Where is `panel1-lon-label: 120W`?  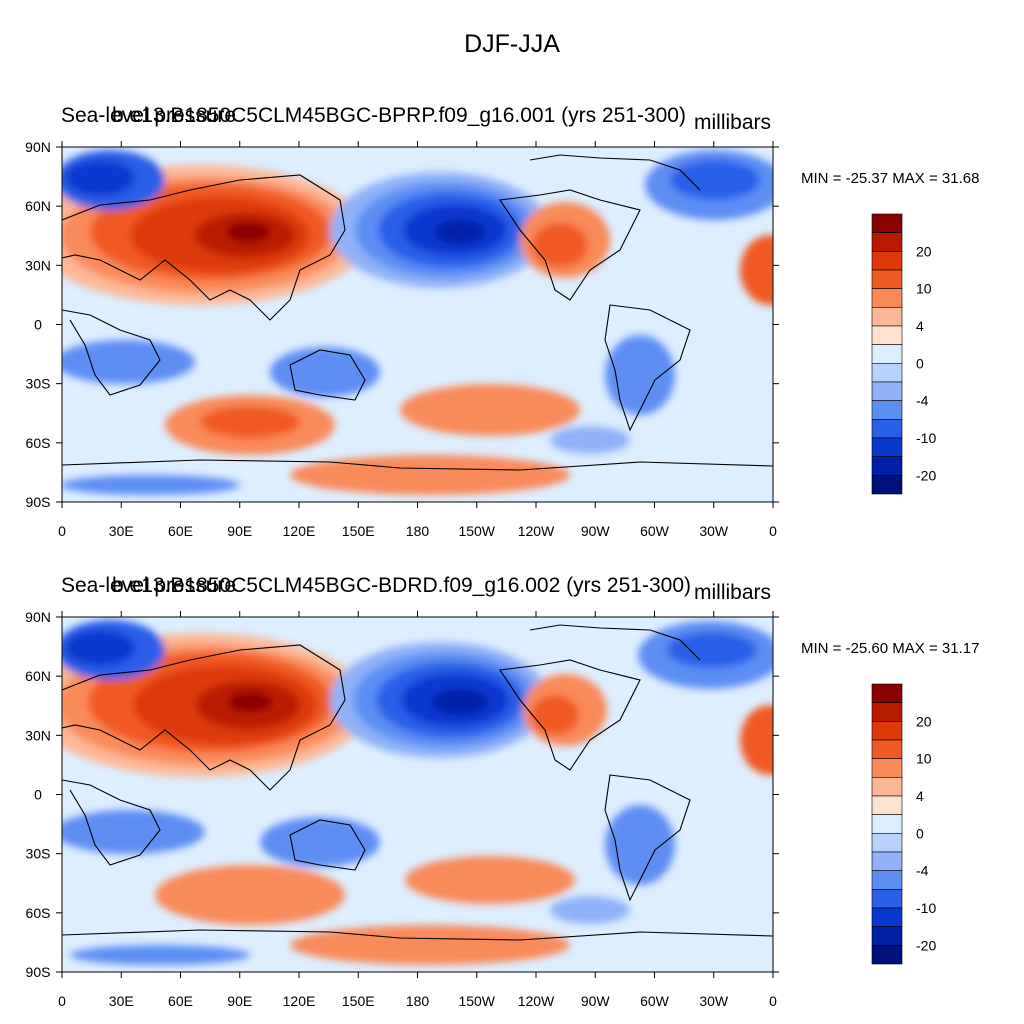
panel1-lon-label: 120W is located at coordinates (536, 531).